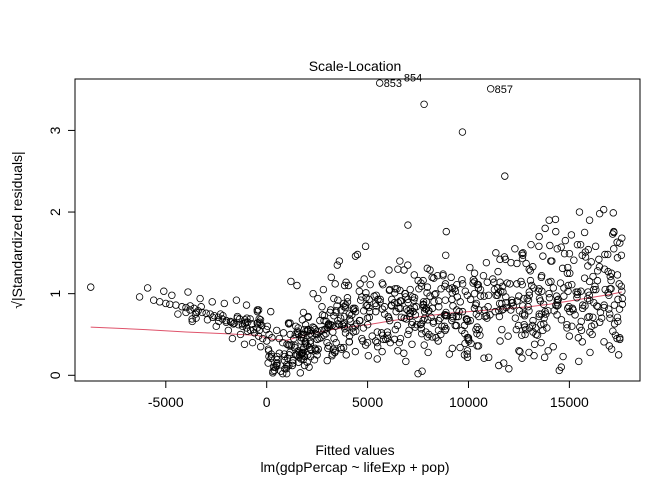 The width and height of the screenshot is (672, 480). I want to click on point-label-853: 853, so click(393, 84).